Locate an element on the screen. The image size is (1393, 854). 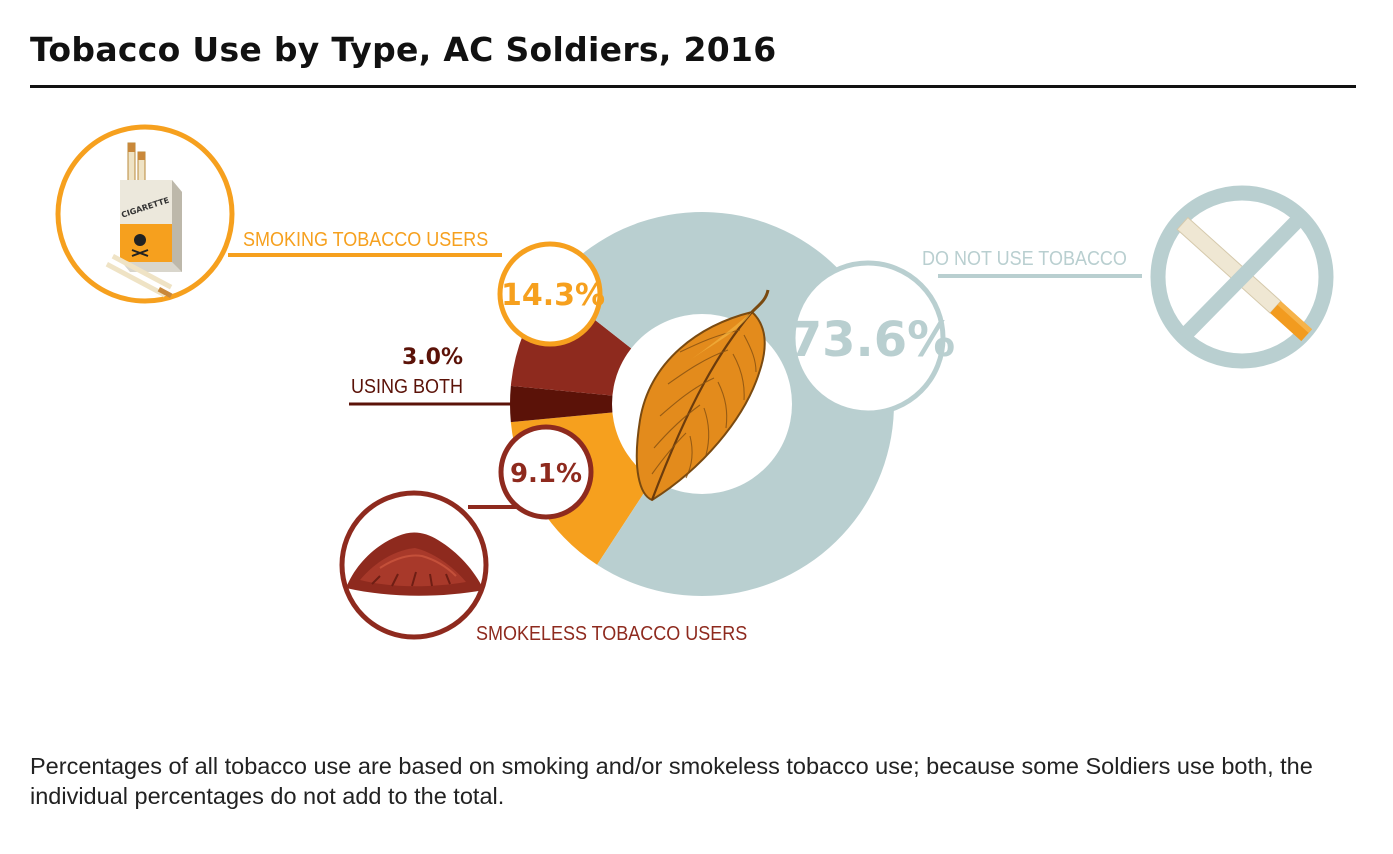
no-smoking-icon is located at coordinates (1242, 277).